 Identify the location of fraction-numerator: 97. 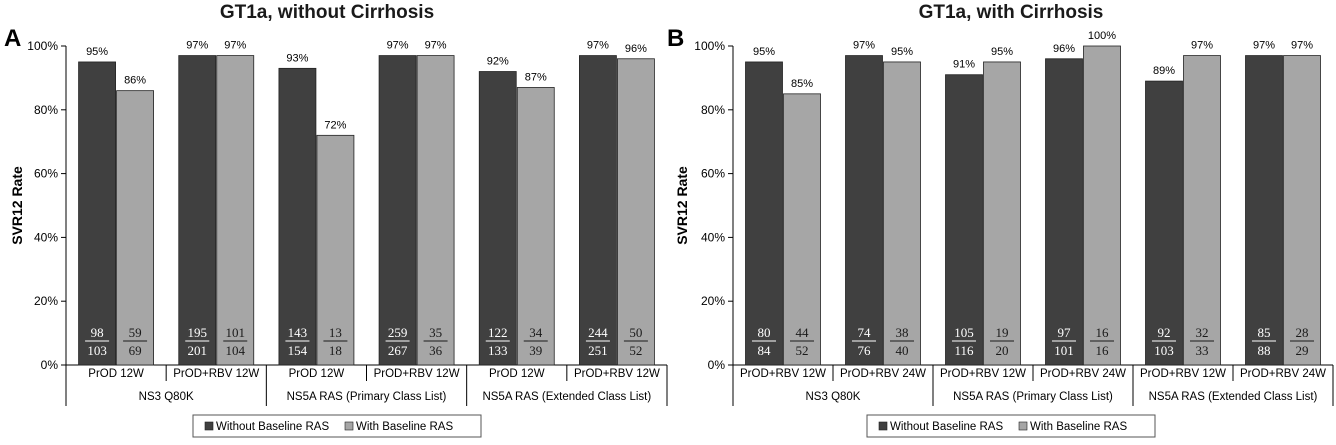
(1065, 332).